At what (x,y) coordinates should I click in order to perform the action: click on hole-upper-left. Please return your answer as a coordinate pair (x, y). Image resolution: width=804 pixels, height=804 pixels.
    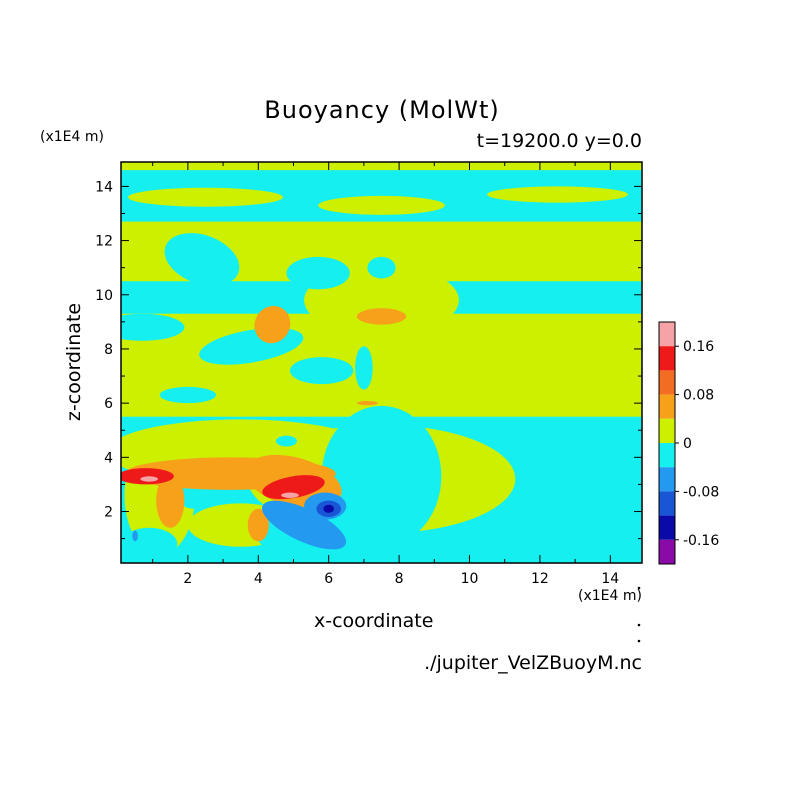
    Looking at the image, I should click on (202, 260).